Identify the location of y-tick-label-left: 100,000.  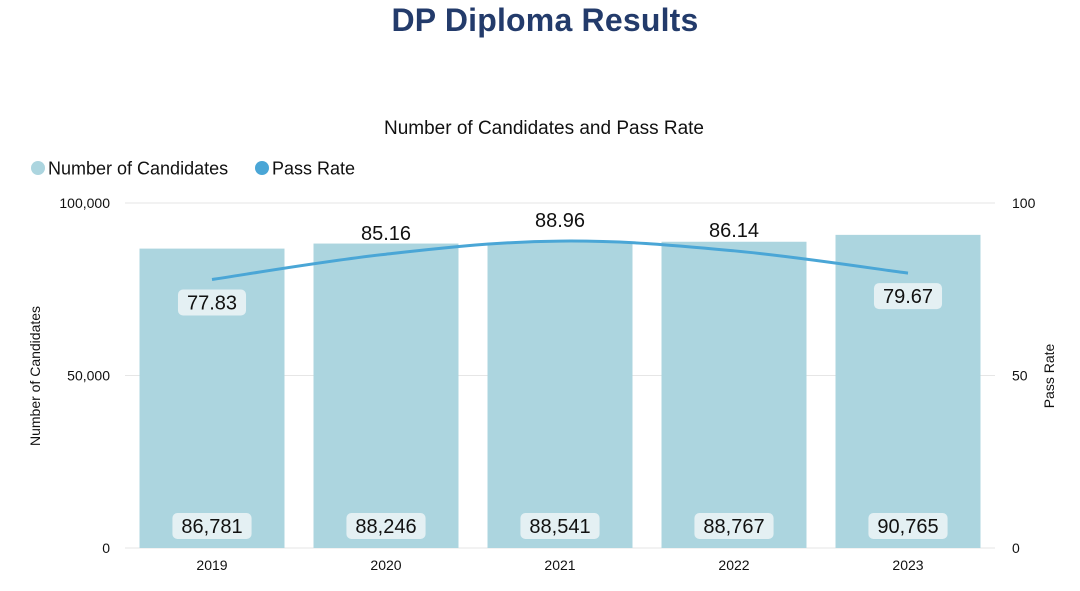
(84, 203).